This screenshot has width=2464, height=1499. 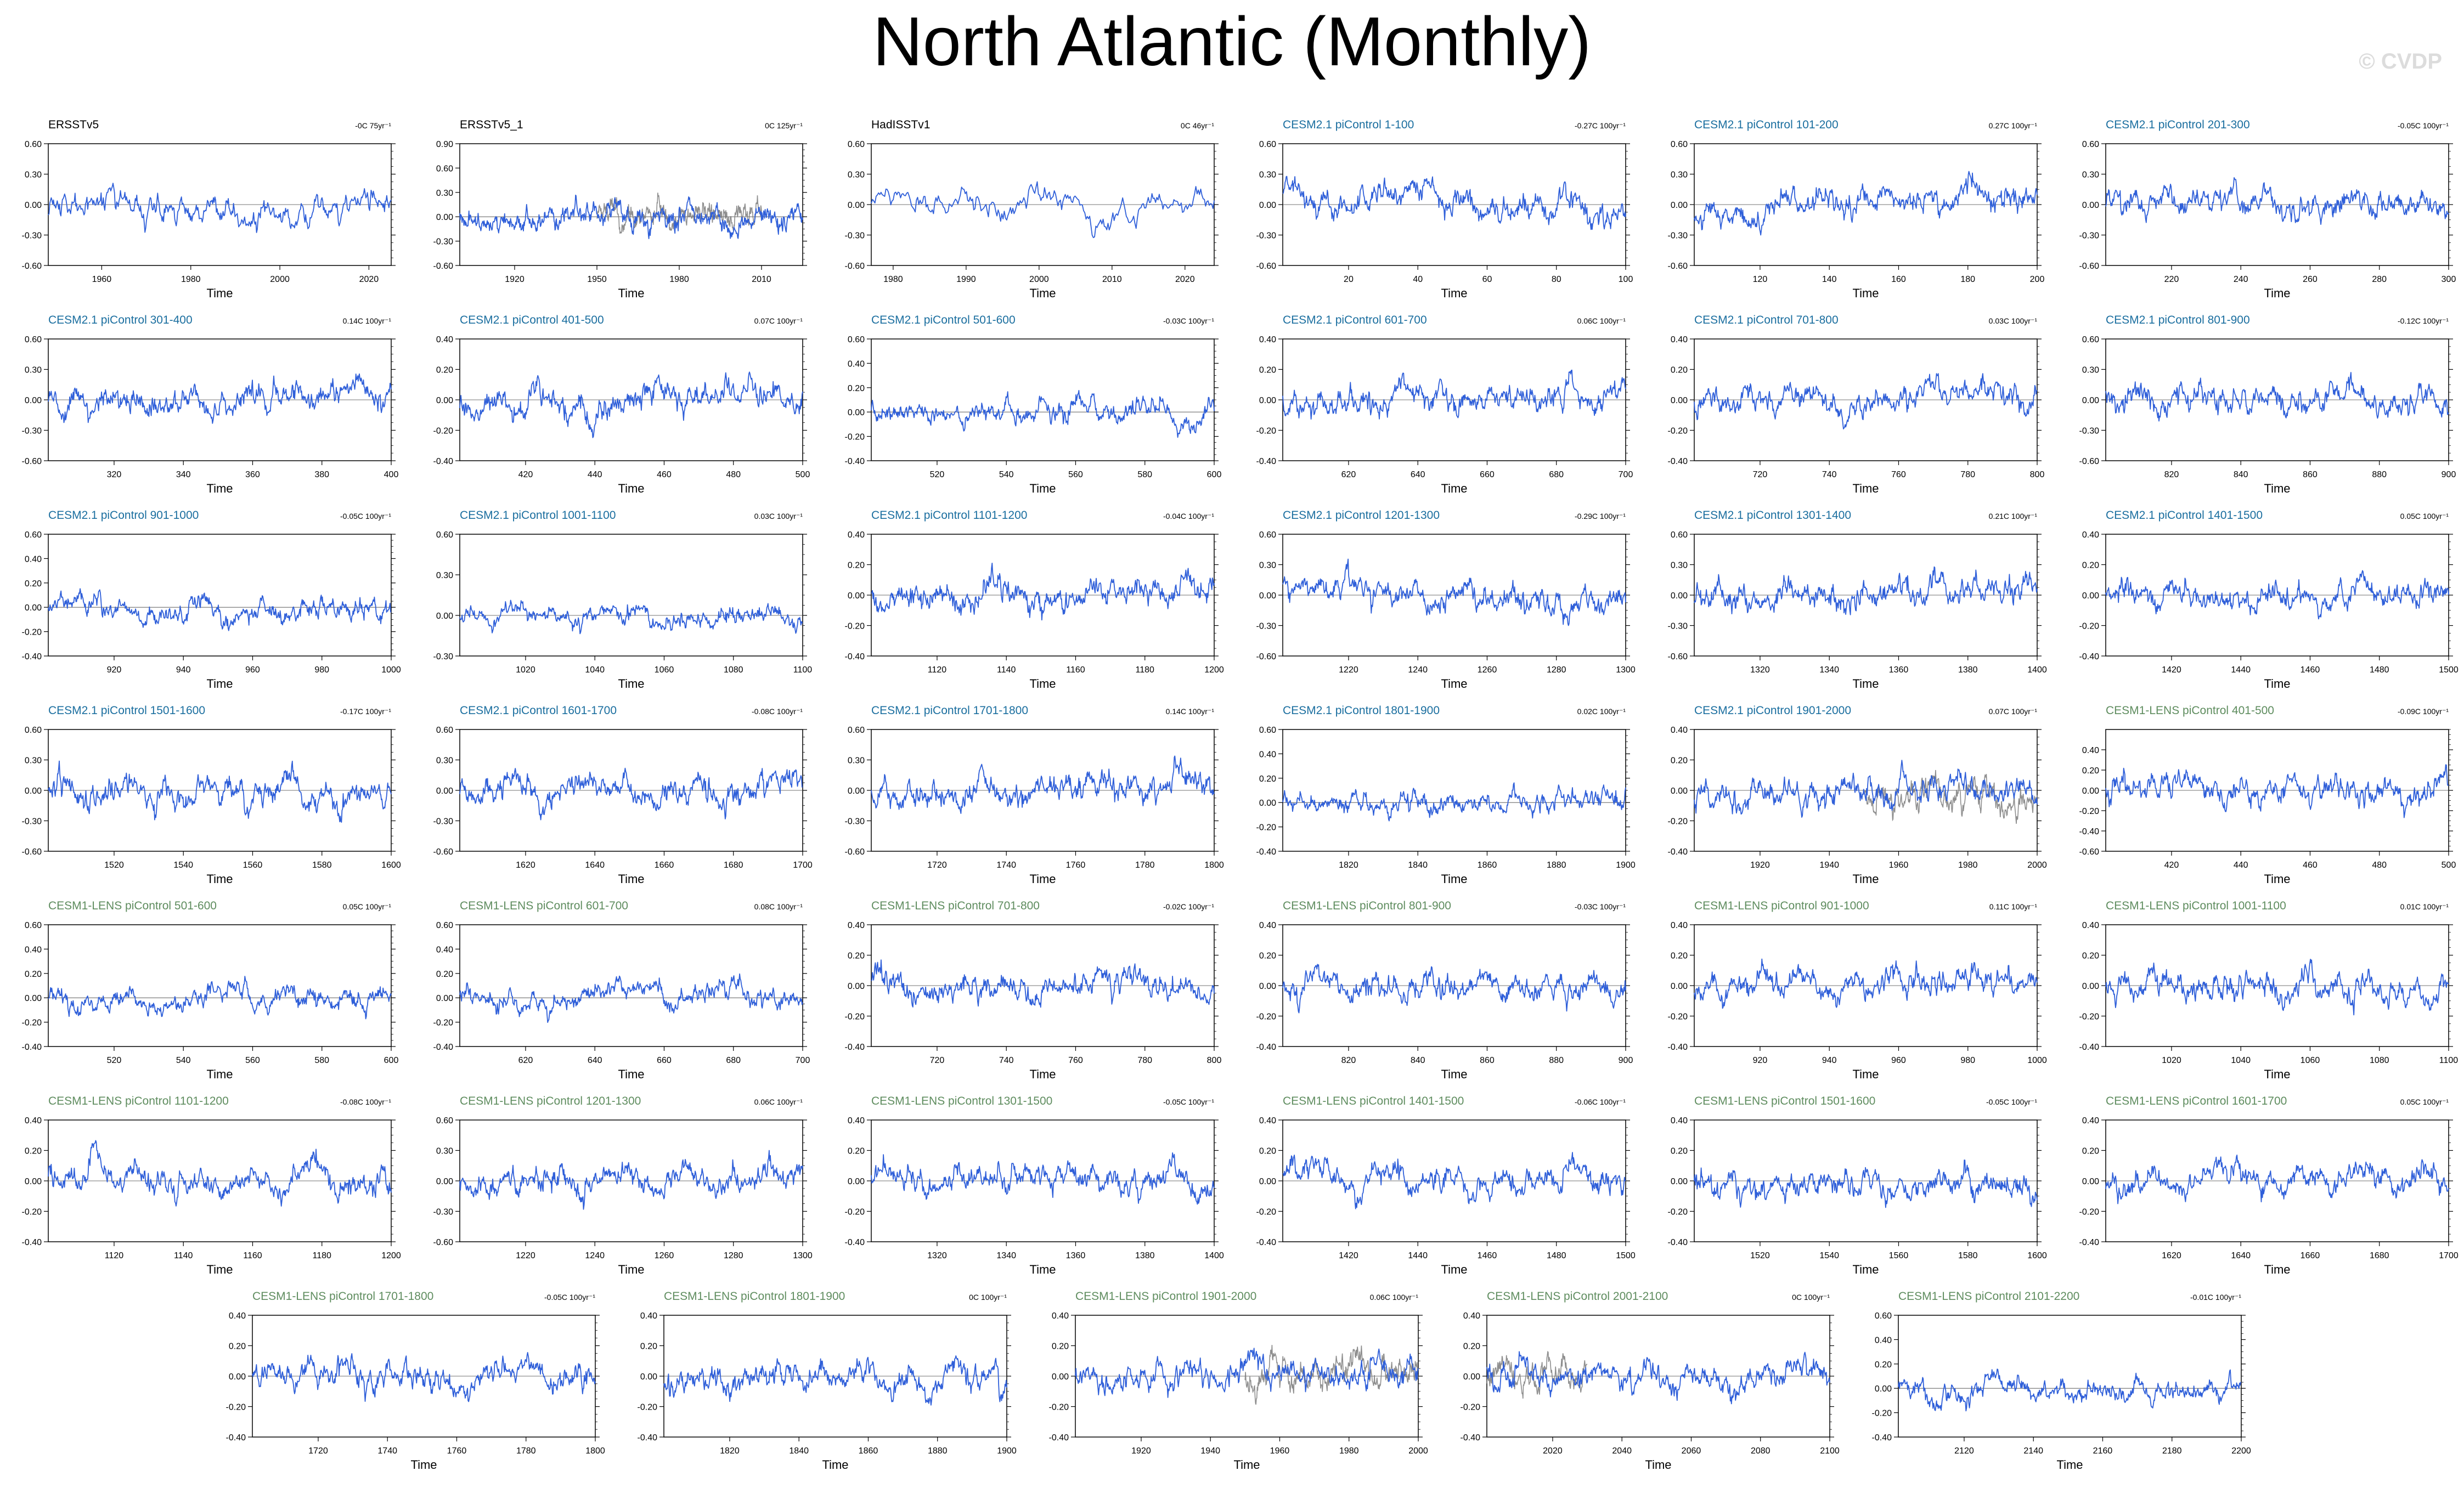 I want to click on x-tick-label: 1780, so click(x=1145, y=865).